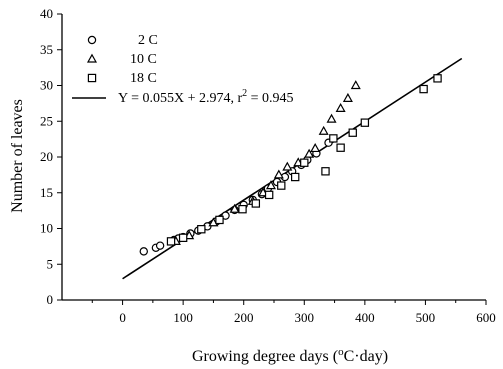  What do you see at coordinates (486, 317) in the screenshot?
I see `x-tick-label: 600` at bounding box center [486, 317].